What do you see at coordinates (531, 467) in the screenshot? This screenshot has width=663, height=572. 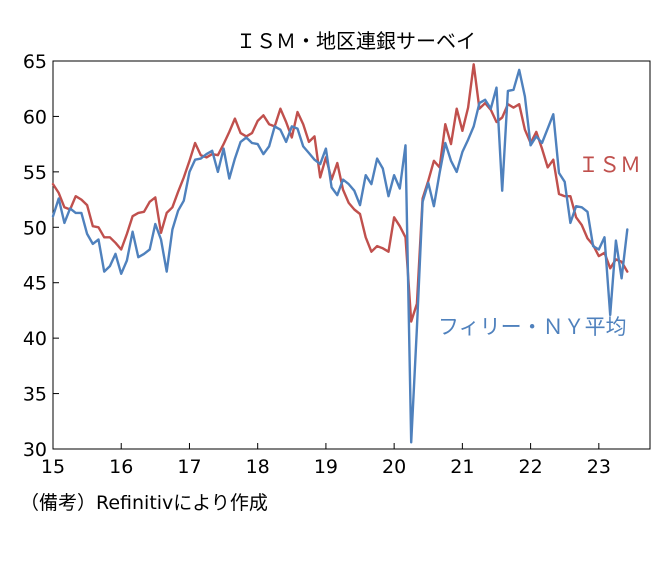 I see `x-tick-label: 22` at bounding box center [531, 467].